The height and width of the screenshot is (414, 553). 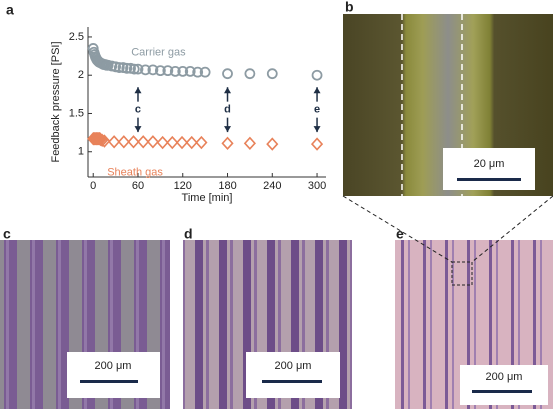 I want to click on y-tick-label: 2.5, so click(x=76, y=37).